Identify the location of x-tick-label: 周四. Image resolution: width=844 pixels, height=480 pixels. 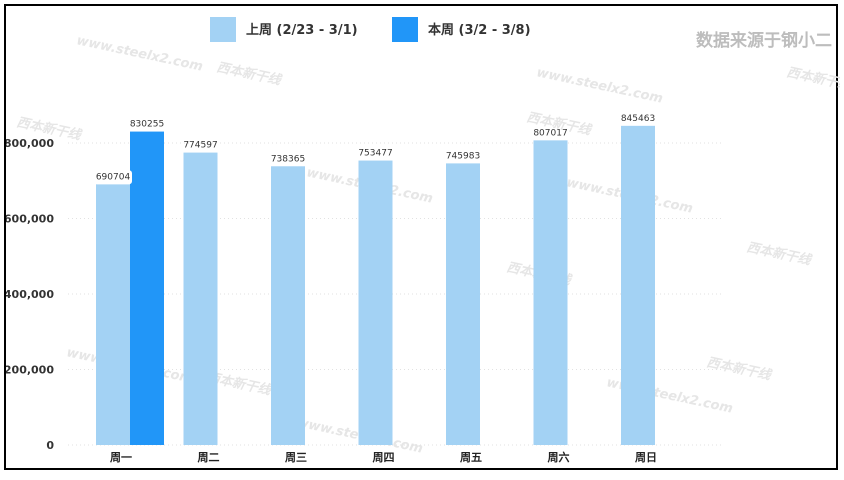
(384, 457).